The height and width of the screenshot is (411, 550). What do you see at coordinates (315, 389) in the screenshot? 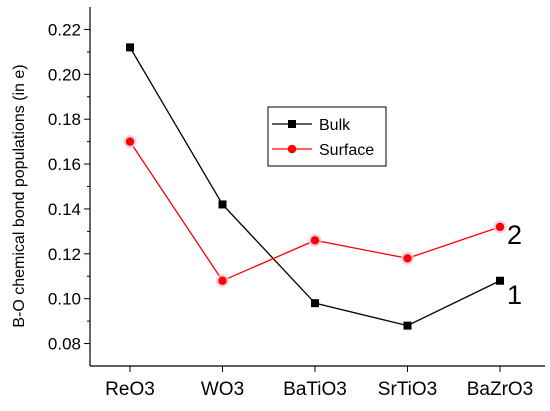
I see `x-tick-label: BaTiO3` at bounding box center [315, 389].